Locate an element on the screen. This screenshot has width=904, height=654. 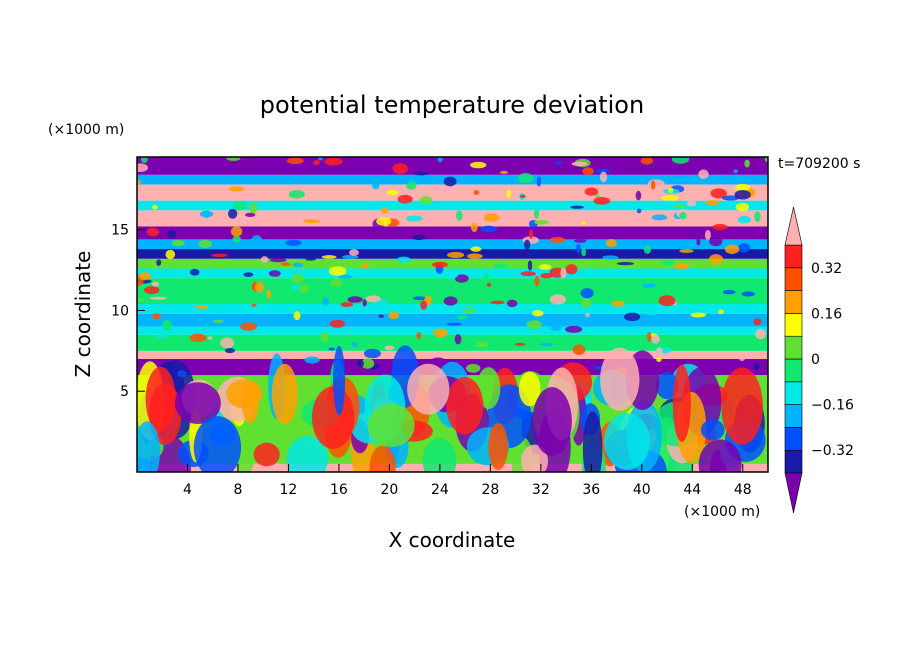
x-tick-label: 28 is located at coordinates (490, 490).